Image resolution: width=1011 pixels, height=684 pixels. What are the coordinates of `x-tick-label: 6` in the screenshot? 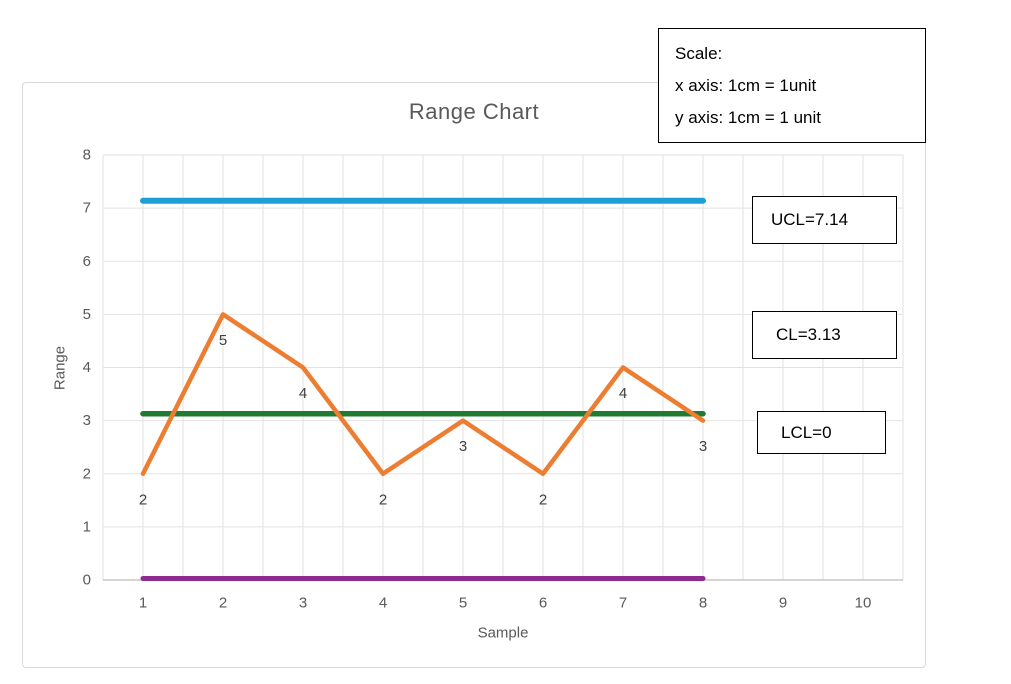 It's located at (543, 603).